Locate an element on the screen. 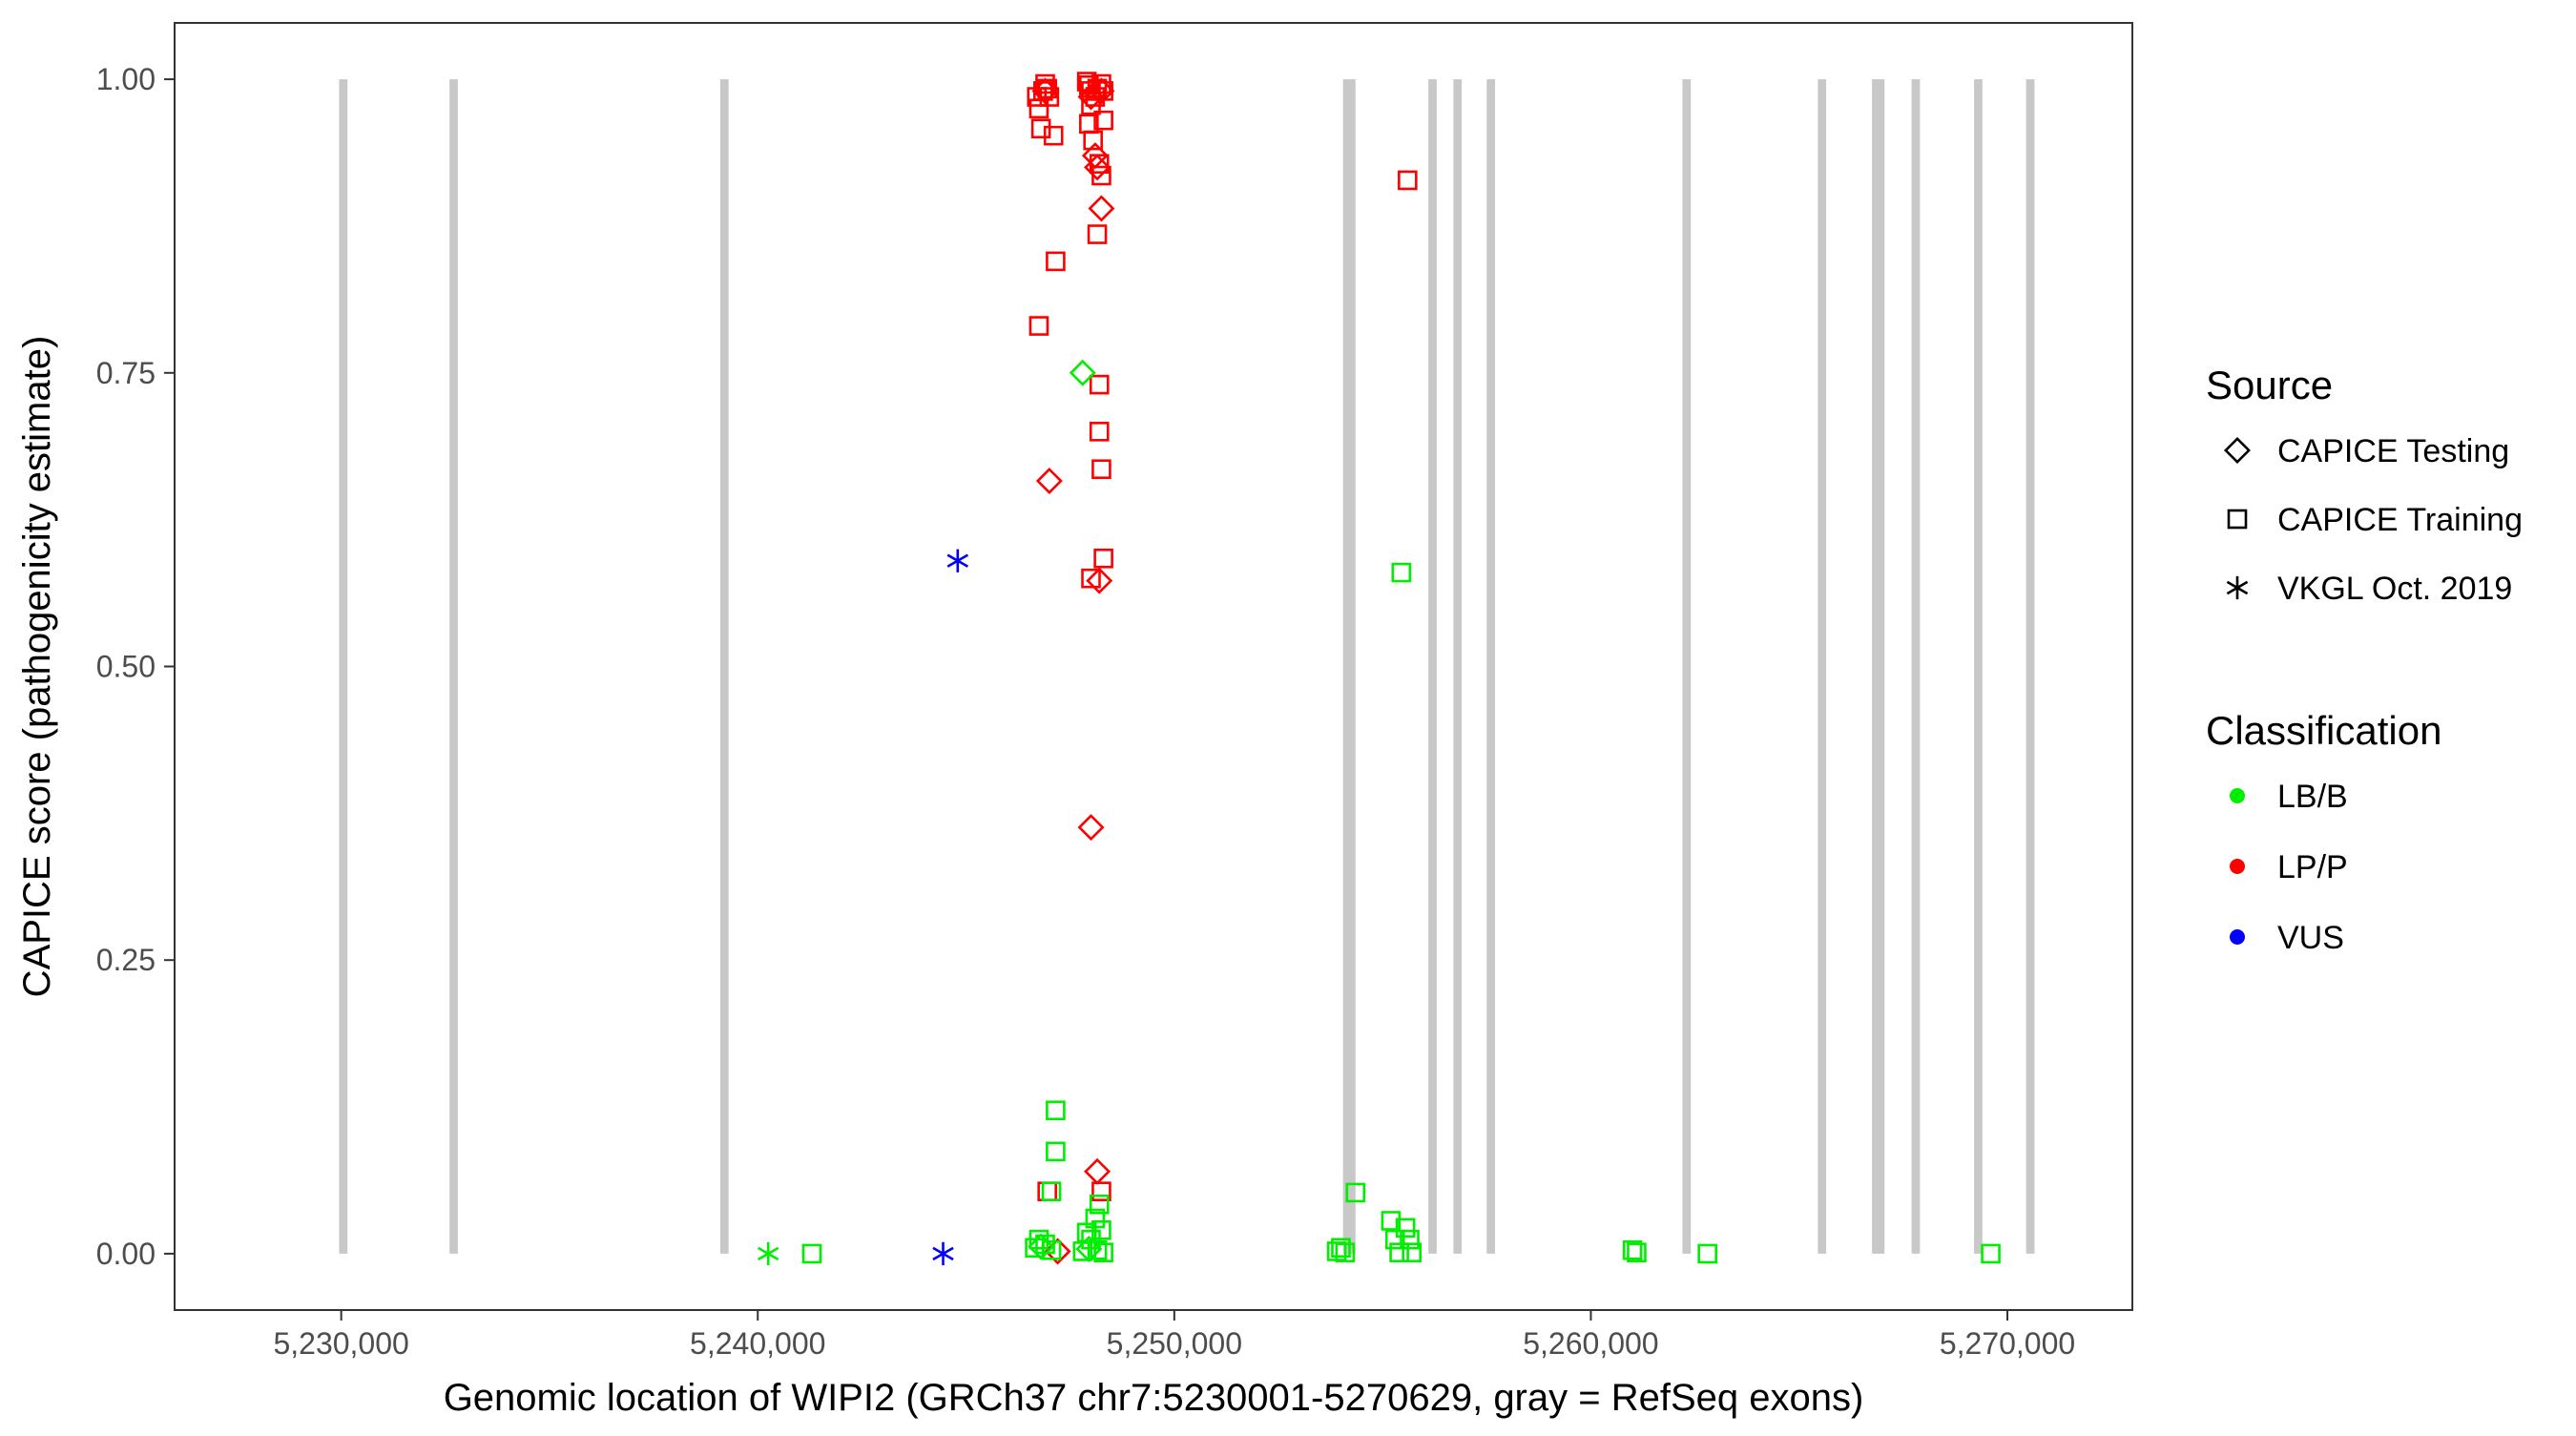  y-tick-label: 0.25 is located at coordinates (126, 960).